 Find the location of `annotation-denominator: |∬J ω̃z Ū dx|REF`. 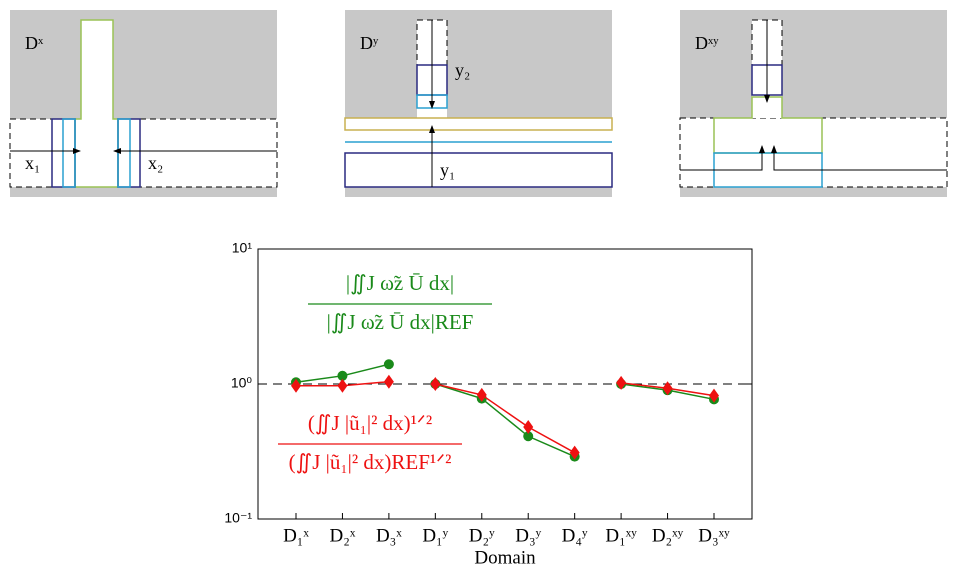

annotation-denominator: |∬J ω̃z Ū dx|REF is located at coordinates (400, 322).